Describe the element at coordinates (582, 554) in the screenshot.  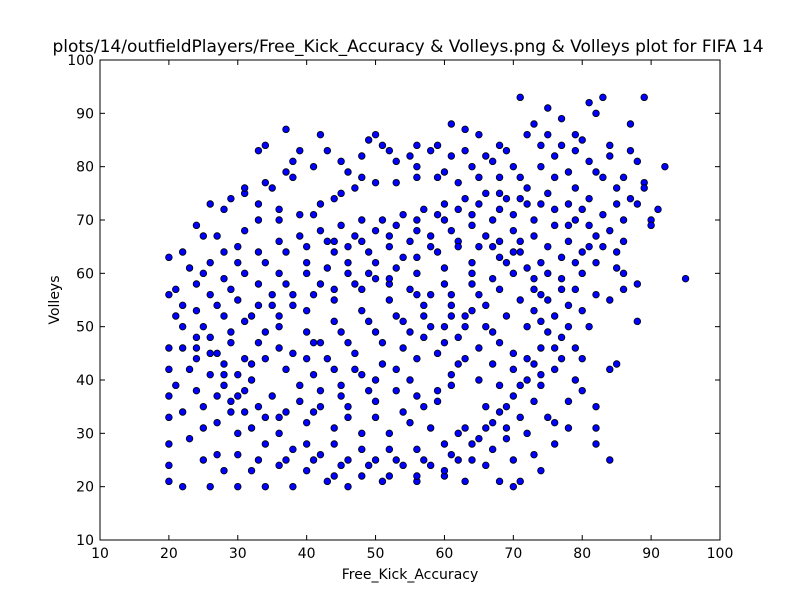
I see `x-tick-label: 80` at that location.